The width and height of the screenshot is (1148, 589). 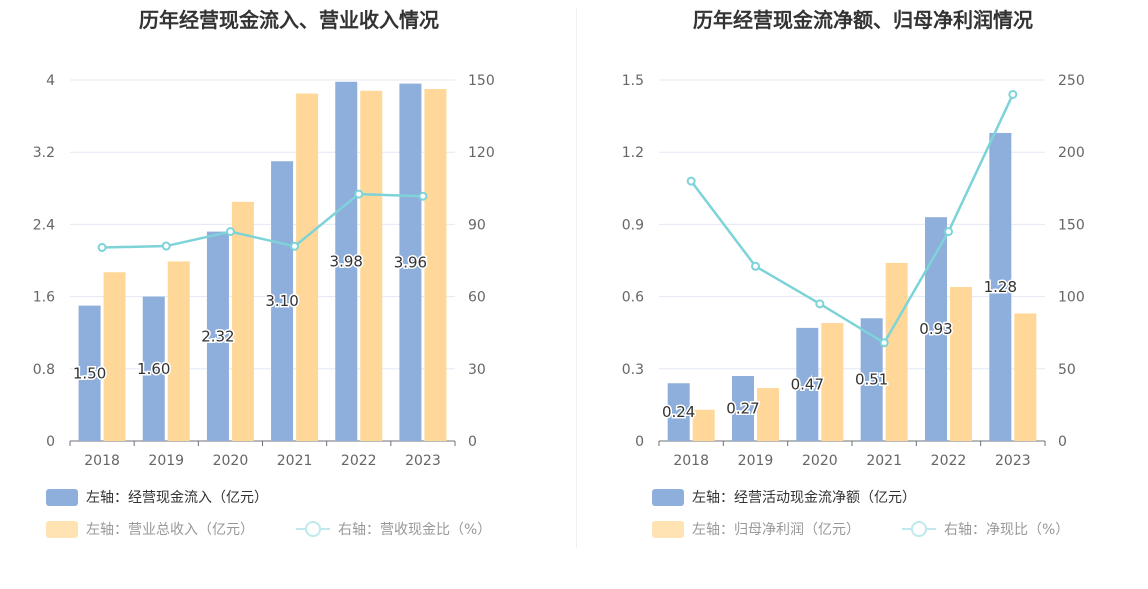 I want to click on data-label: 3.10, so click(x=281, y=301).